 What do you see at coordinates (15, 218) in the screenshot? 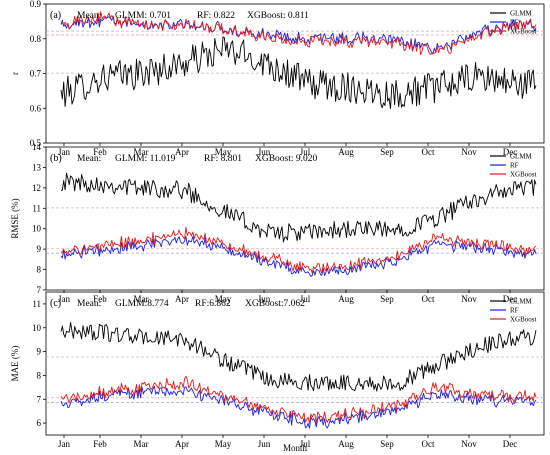
I see `y-axis-label: RMSE (%)` at bounding box center [15, 218].